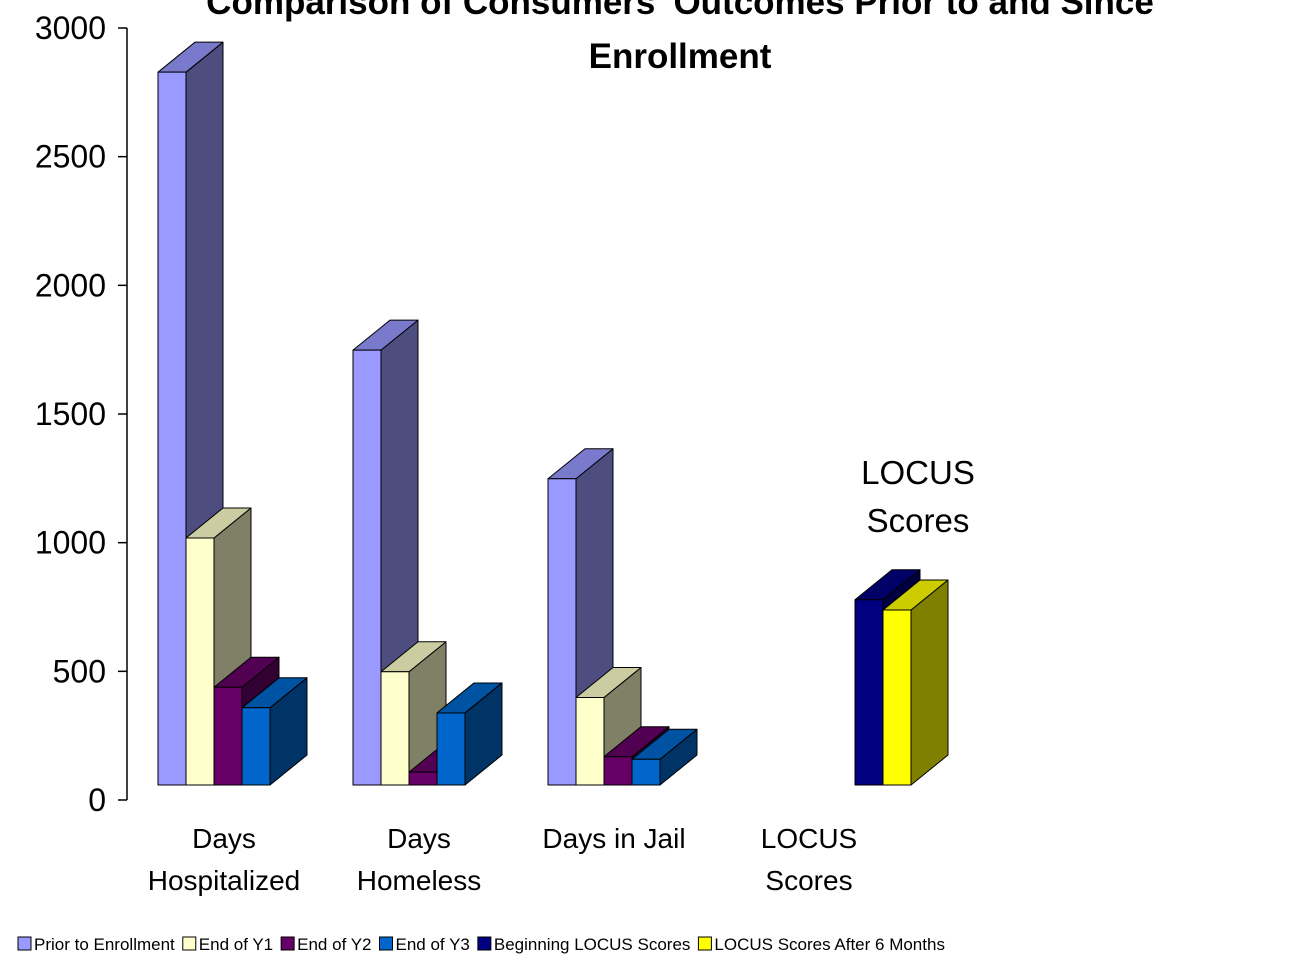 Image resolution: width=1310 pixels, height=960 pixels. What do you see at coordinates (929, 682) in the screenshot?
I see `bar-side` at bounding box center [929, 682].